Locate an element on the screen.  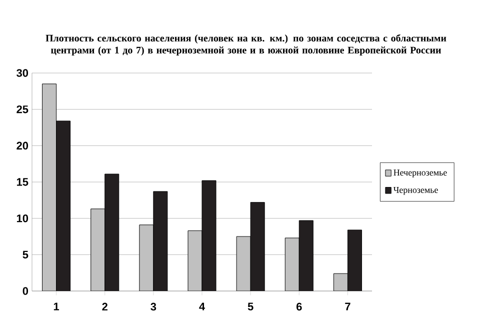
legend-label: Черноземье is located at coordinates (415, 190).